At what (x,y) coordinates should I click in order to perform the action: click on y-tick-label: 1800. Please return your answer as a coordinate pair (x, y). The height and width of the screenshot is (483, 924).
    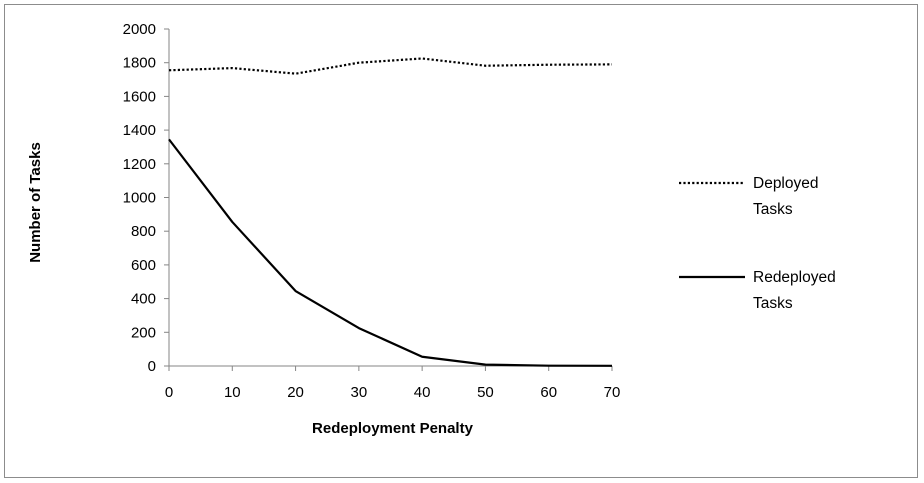
    Looking at the image, I should click on (139, 63).